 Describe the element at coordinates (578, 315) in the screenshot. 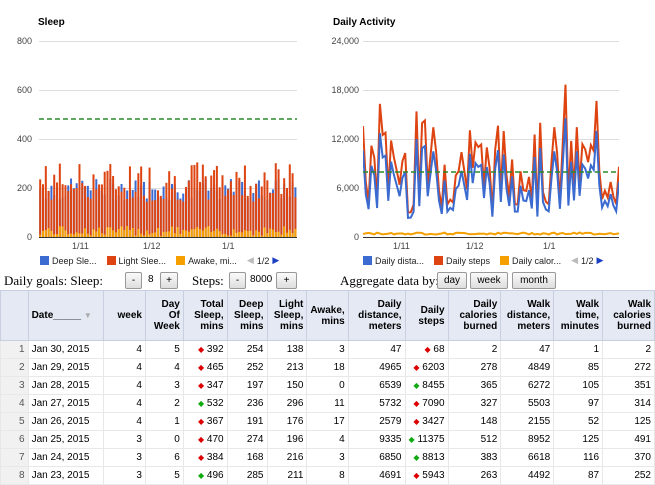

I see `column-header-walk-time: Walk time, minutes` at that location.